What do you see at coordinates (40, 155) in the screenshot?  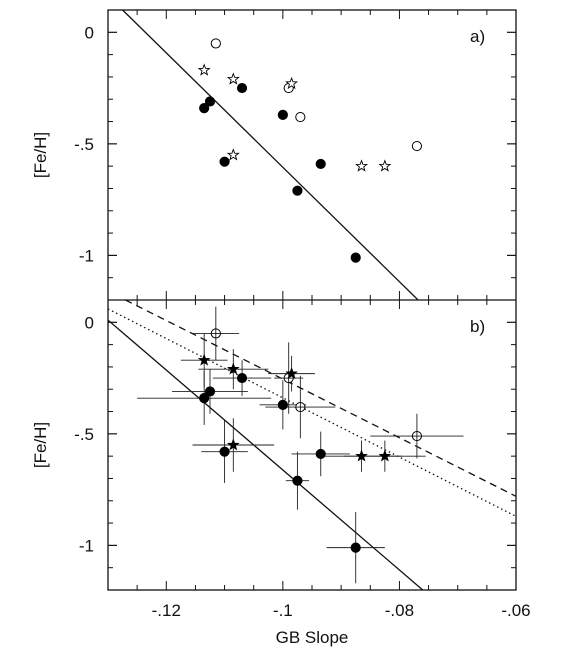 I see `panel-a-y-axis-title: [Fe/H]` at bounding box center [40, 155].